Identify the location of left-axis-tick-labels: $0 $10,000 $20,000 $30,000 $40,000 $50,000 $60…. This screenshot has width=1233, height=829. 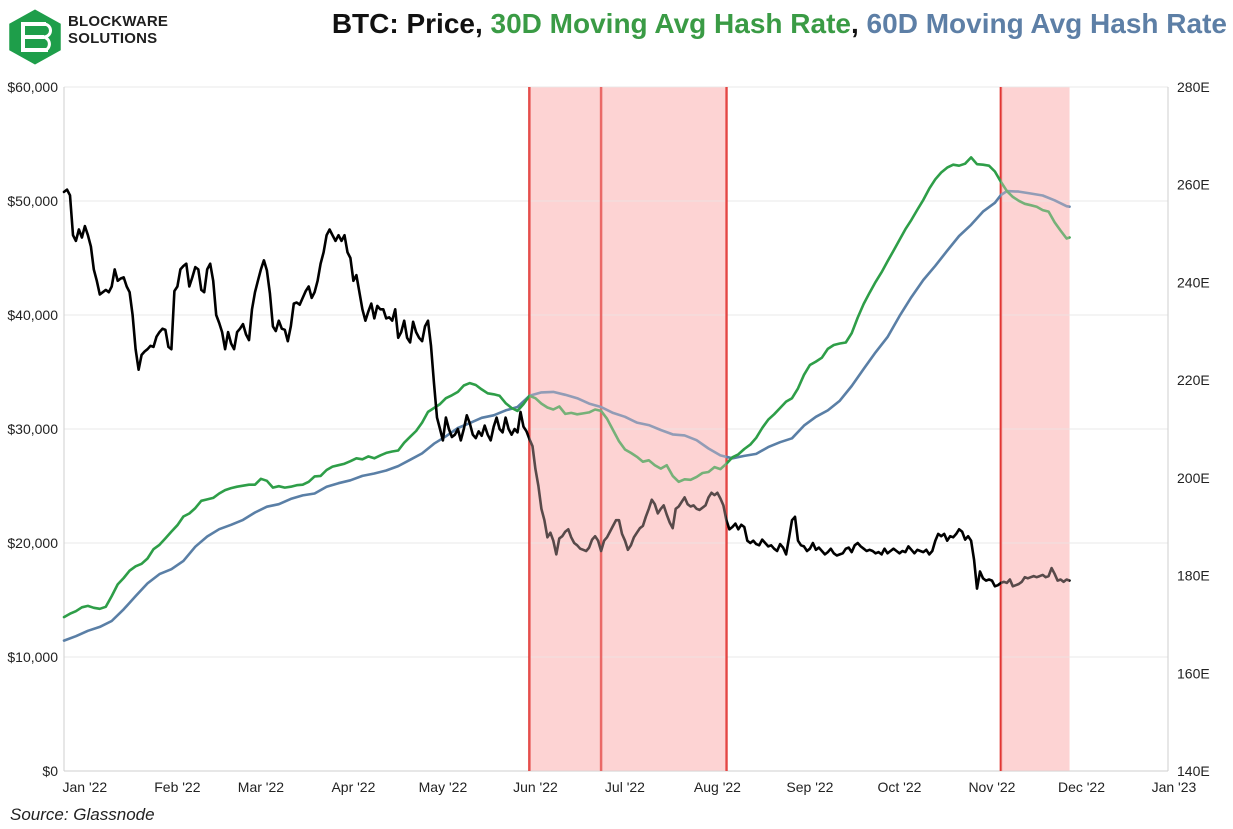
(32, 429).